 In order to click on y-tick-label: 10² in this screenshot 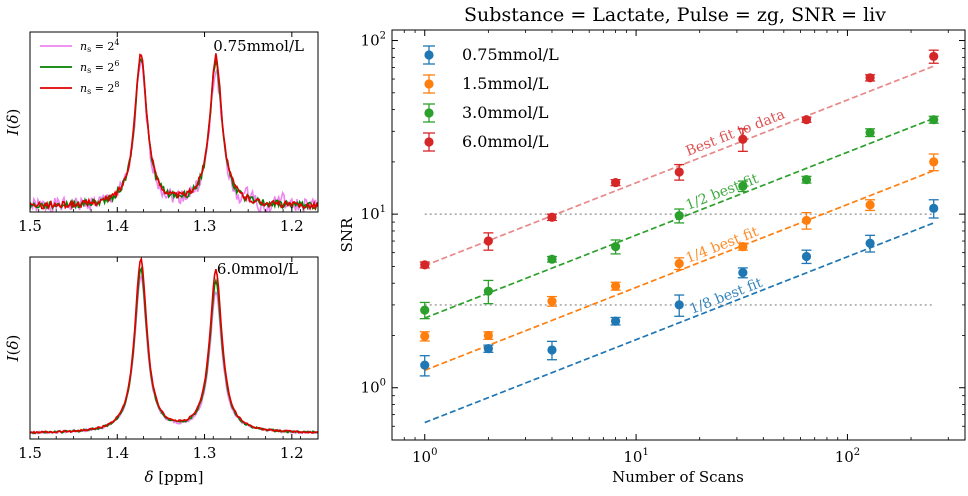, I will do `click(373, 40)`.